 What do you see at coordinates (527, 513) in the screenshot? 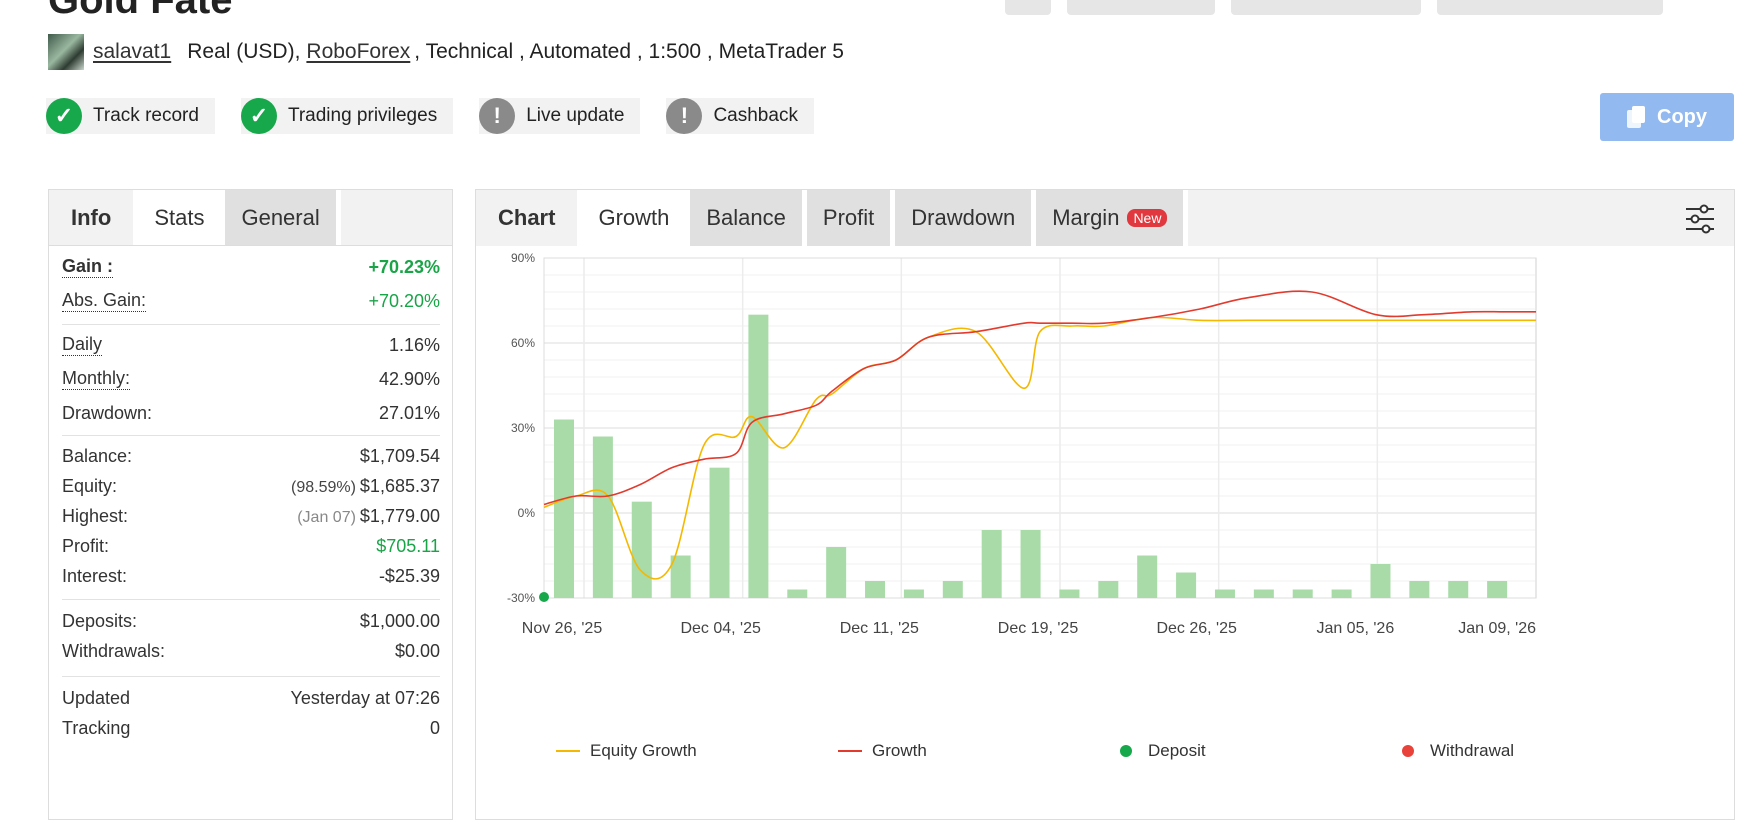
I see `y-tick-label: 0%` at bounding box center [527, 513].